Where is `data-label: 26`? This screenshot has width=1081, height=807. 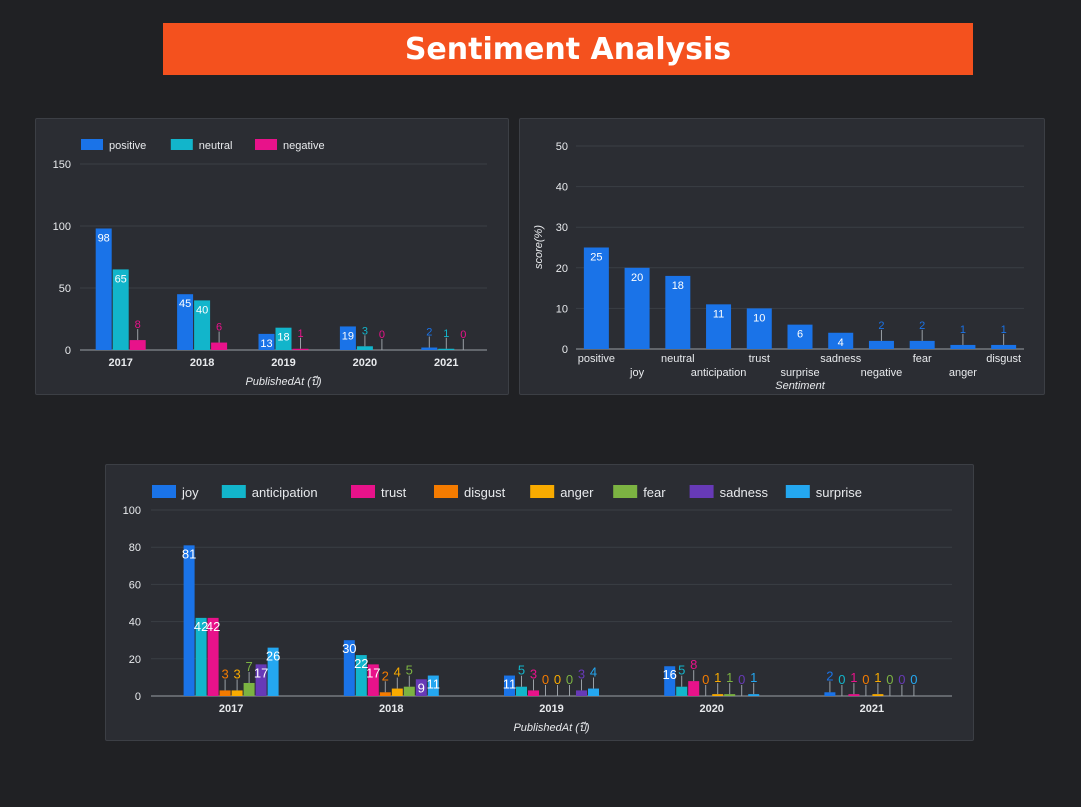 data-label: 26 is located at coordinates (273, 656).